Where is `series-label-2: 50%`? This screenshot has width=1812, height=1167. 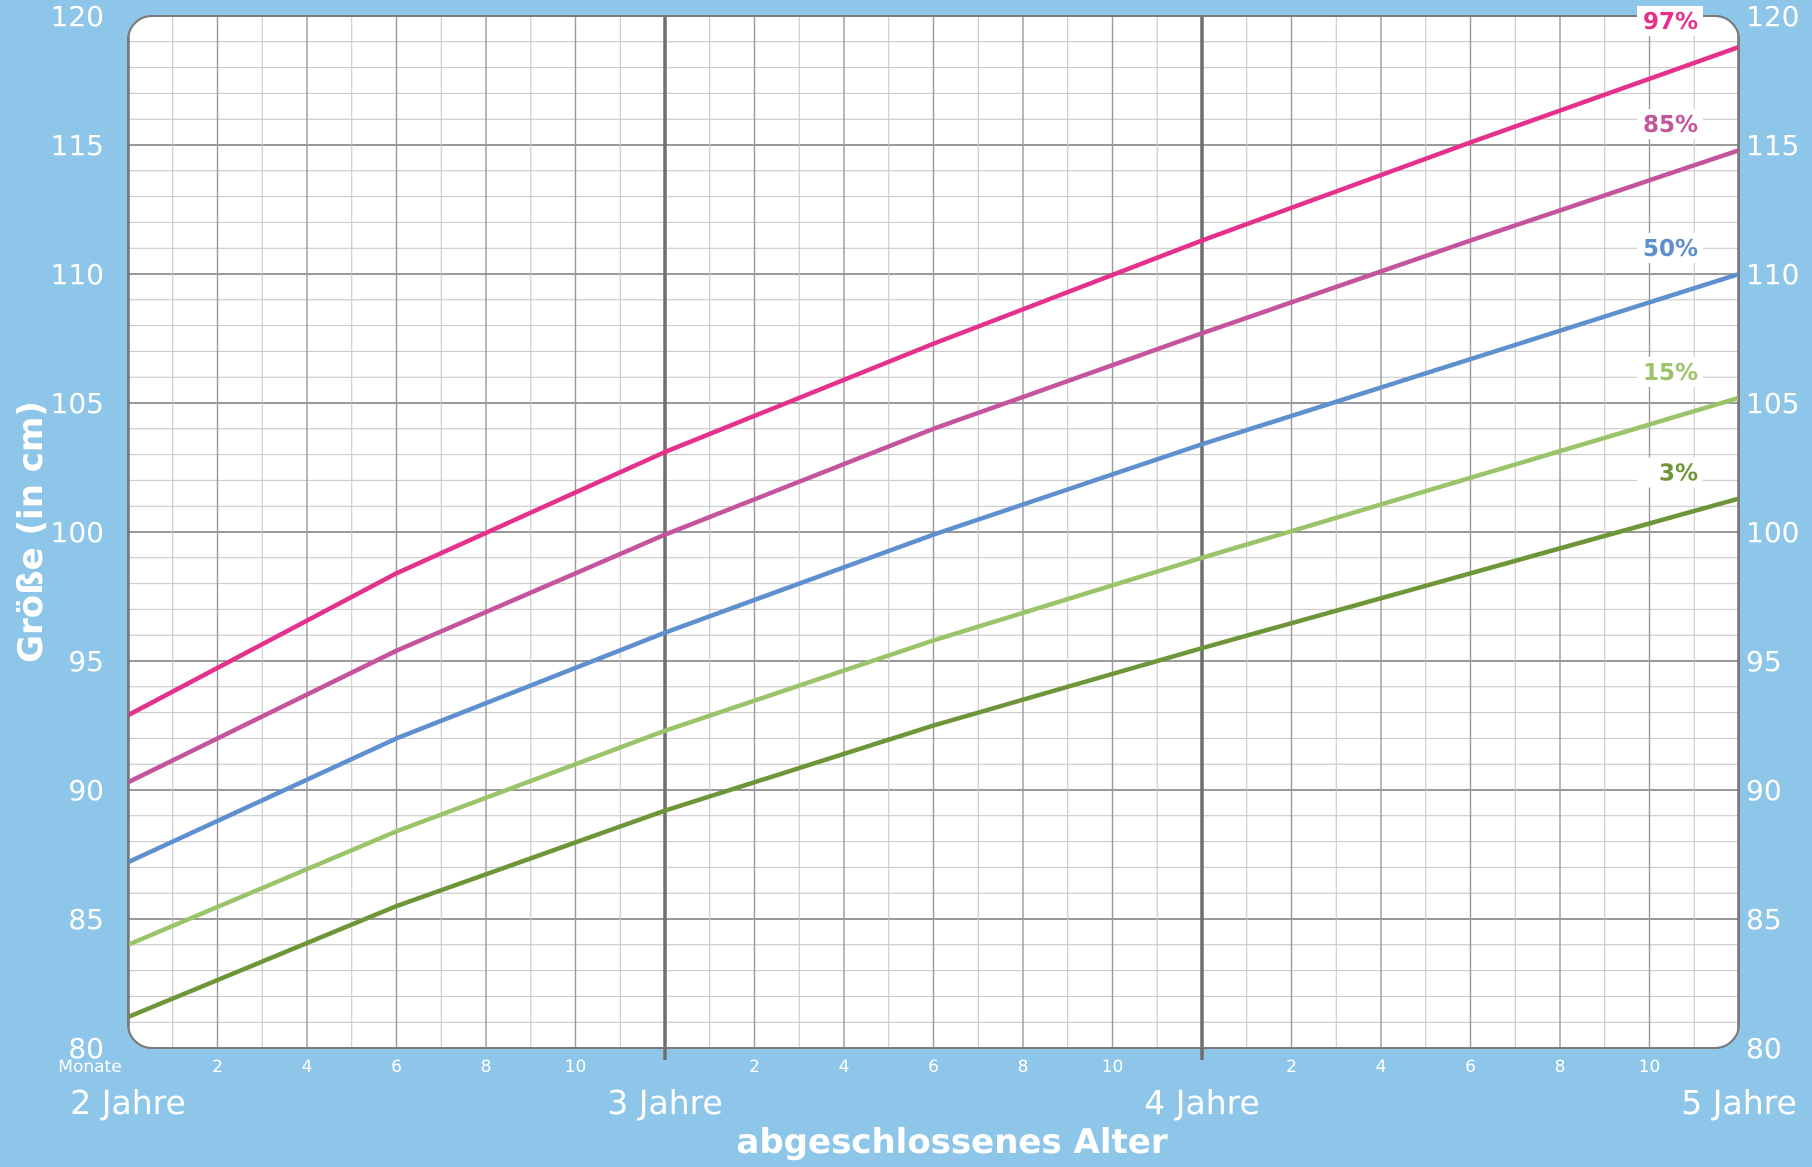 series-label-2: 50% is located at coordinates (1670, 249).